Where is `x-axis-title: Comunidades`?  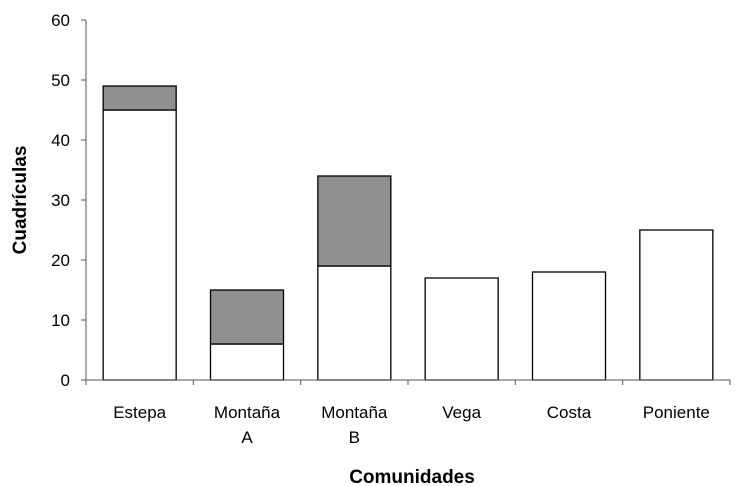
x-axis-title: Comunidades is located at coordinates (412, 476).